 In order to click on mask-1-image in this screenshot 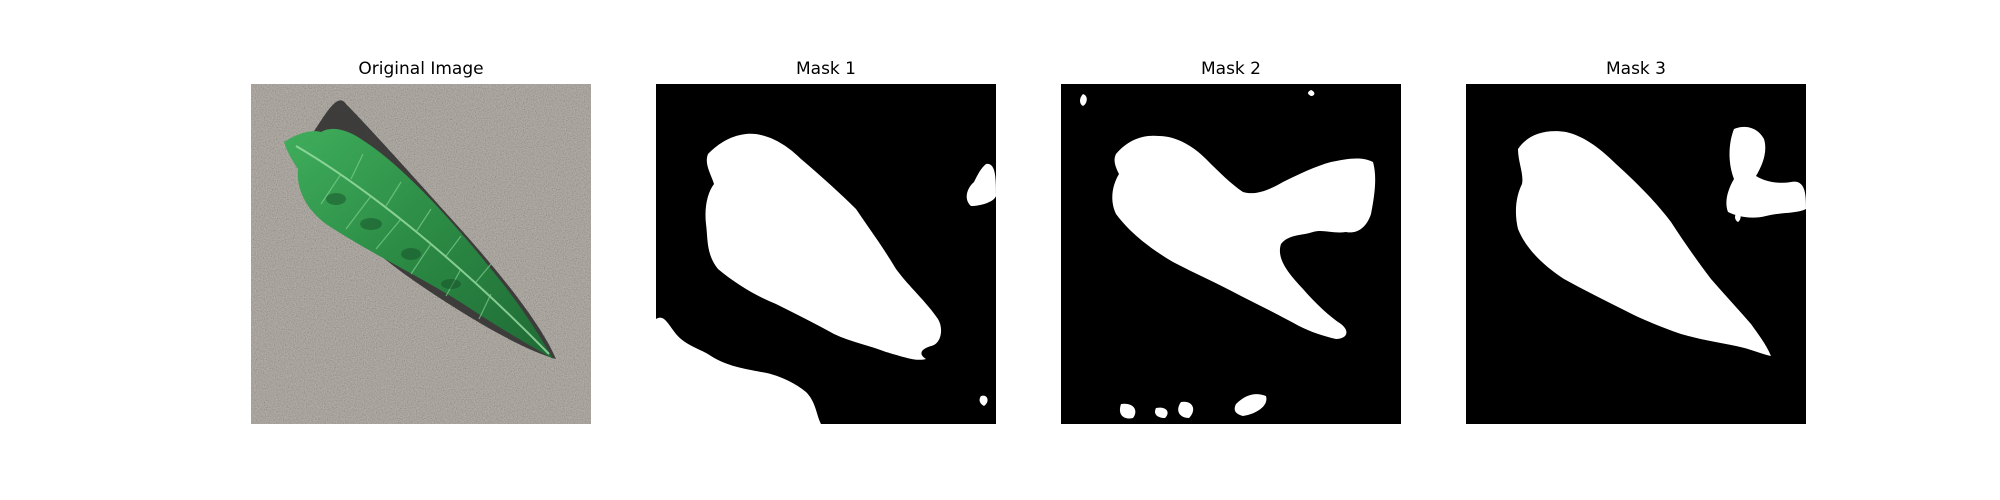, I will do `click(826, 254)`.